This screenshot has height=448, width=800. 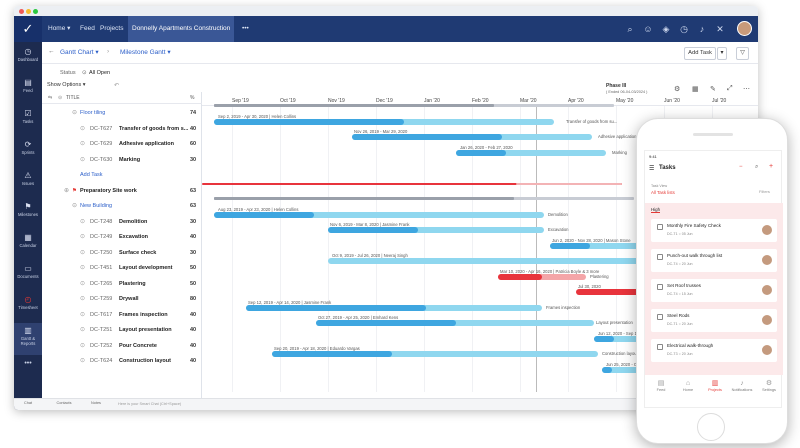 I want to click on nav-more: •••, so click(x=245, y=28).